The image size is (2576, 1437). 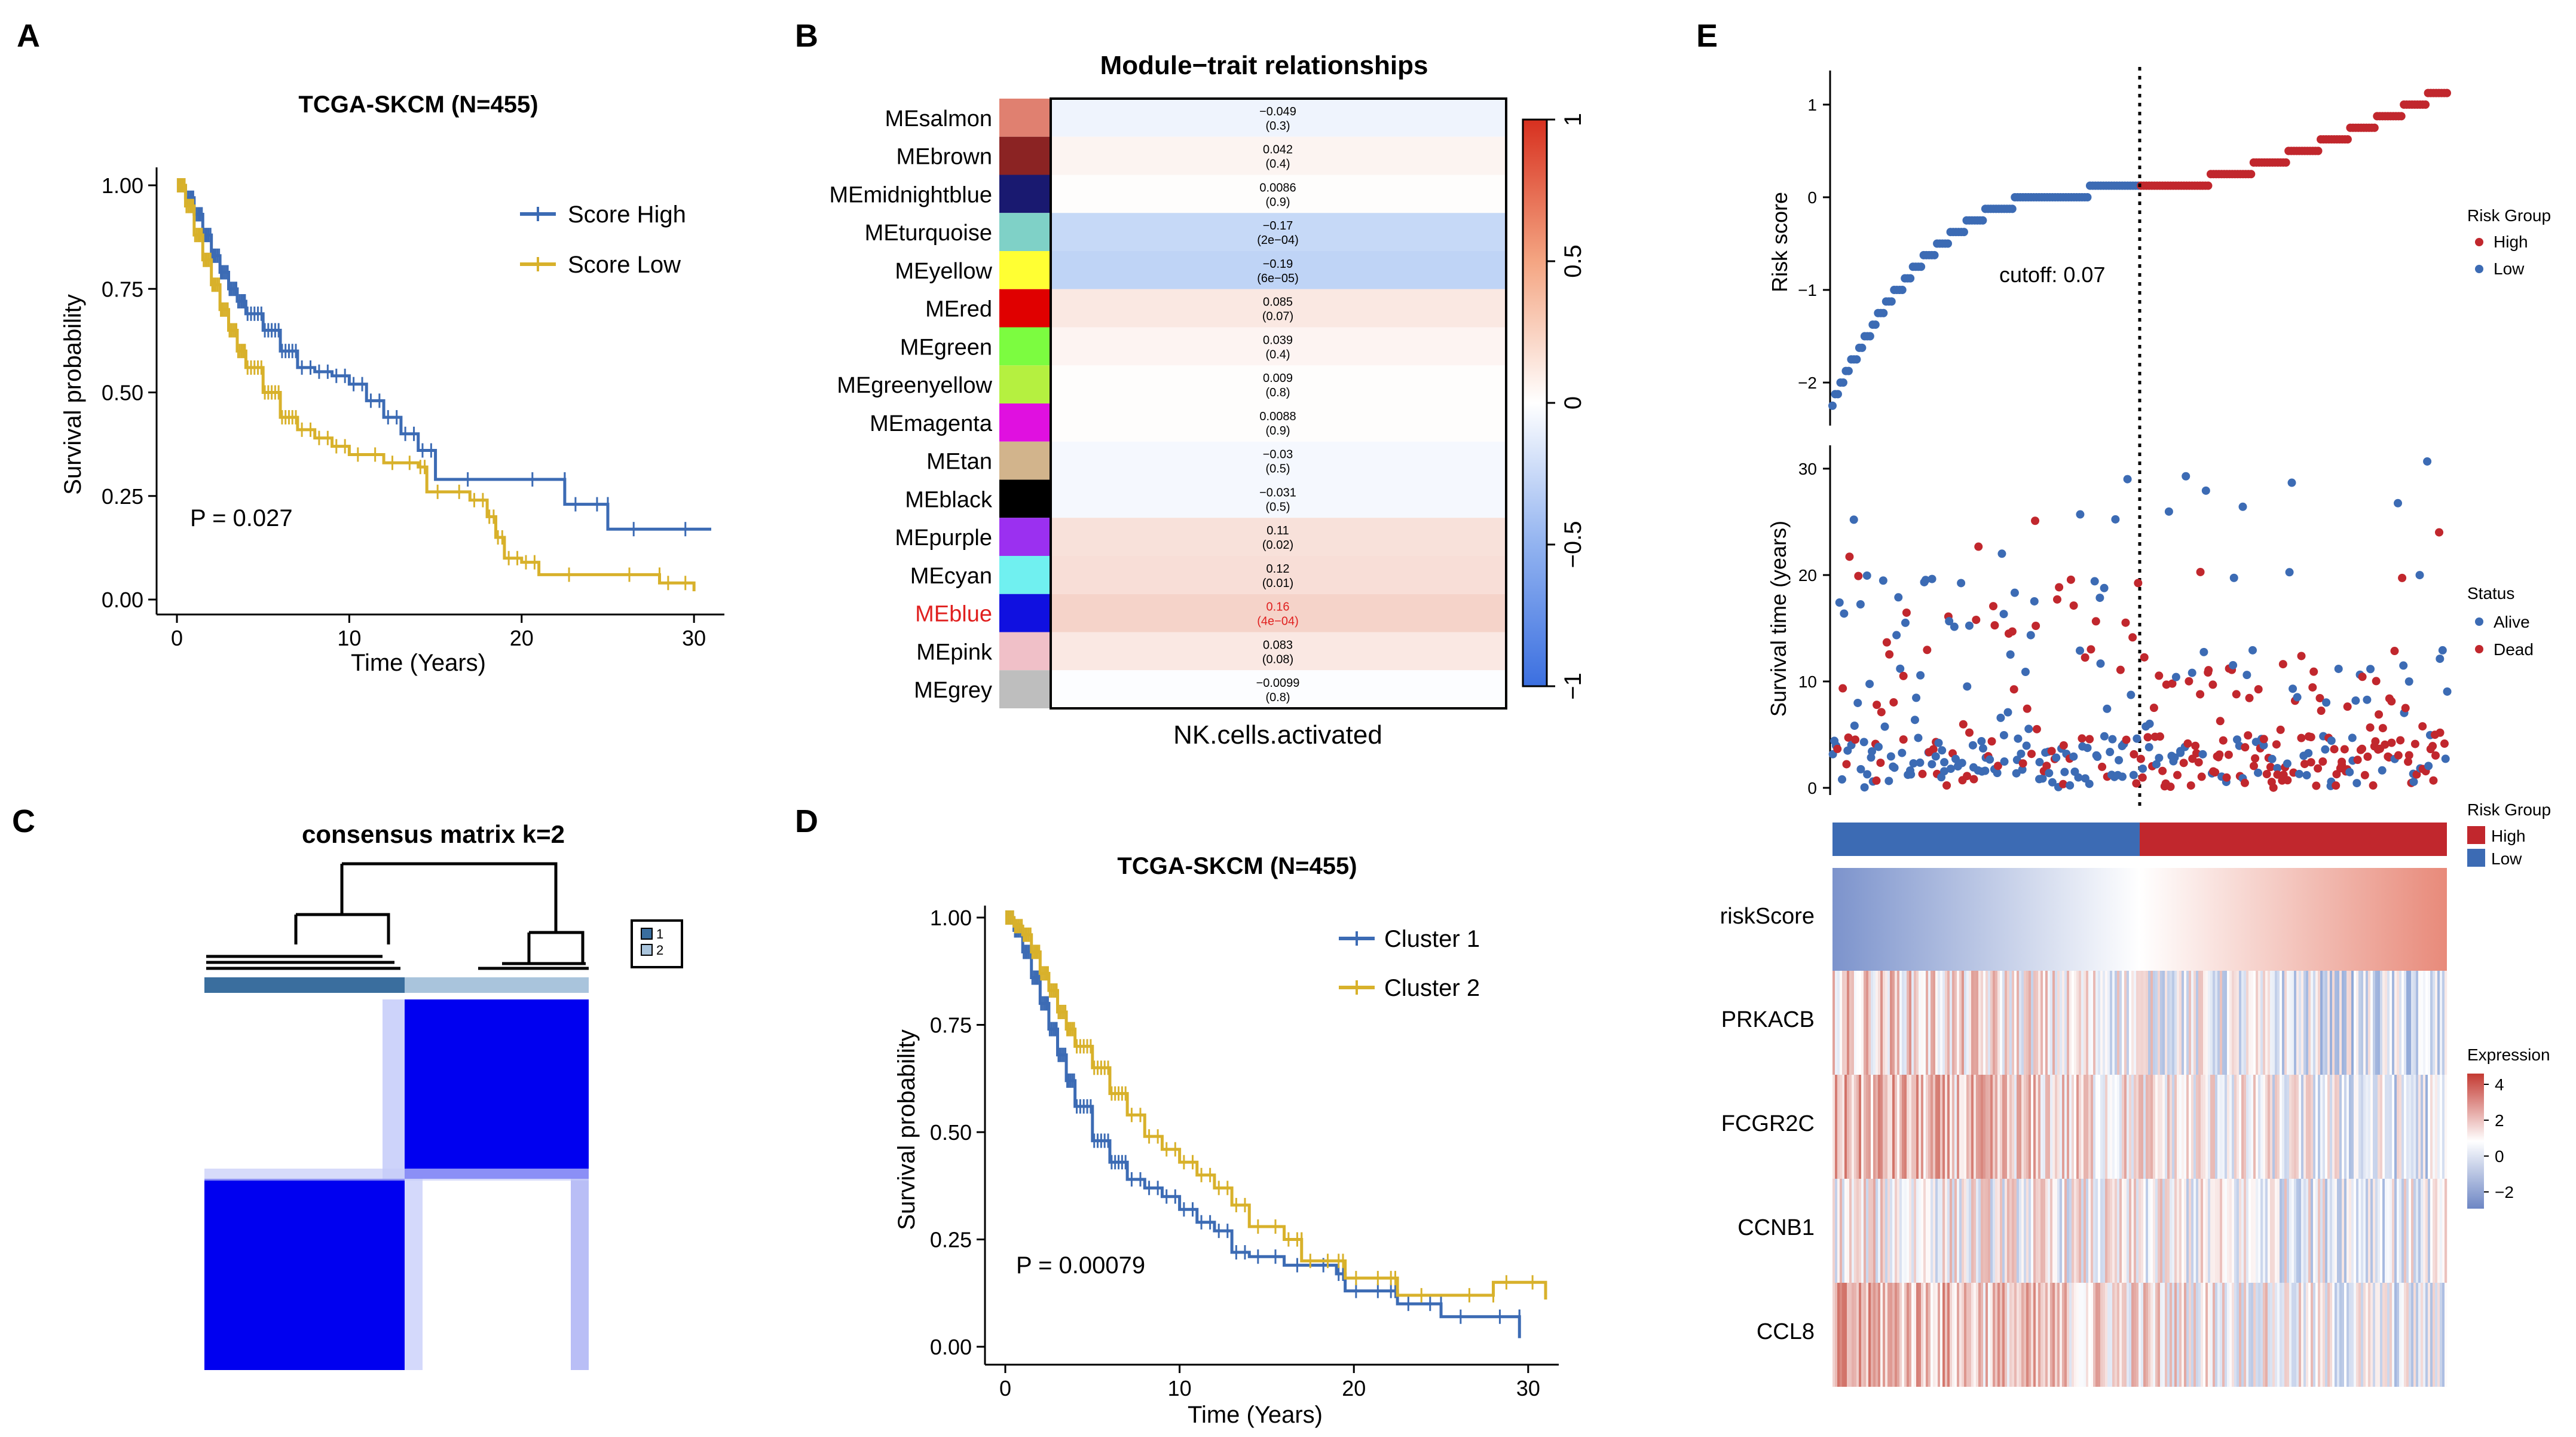 What do you see at coordinates (2285, 162) in the screenshot?
I see `risk-point-high` at bounding box center [2285, 162].